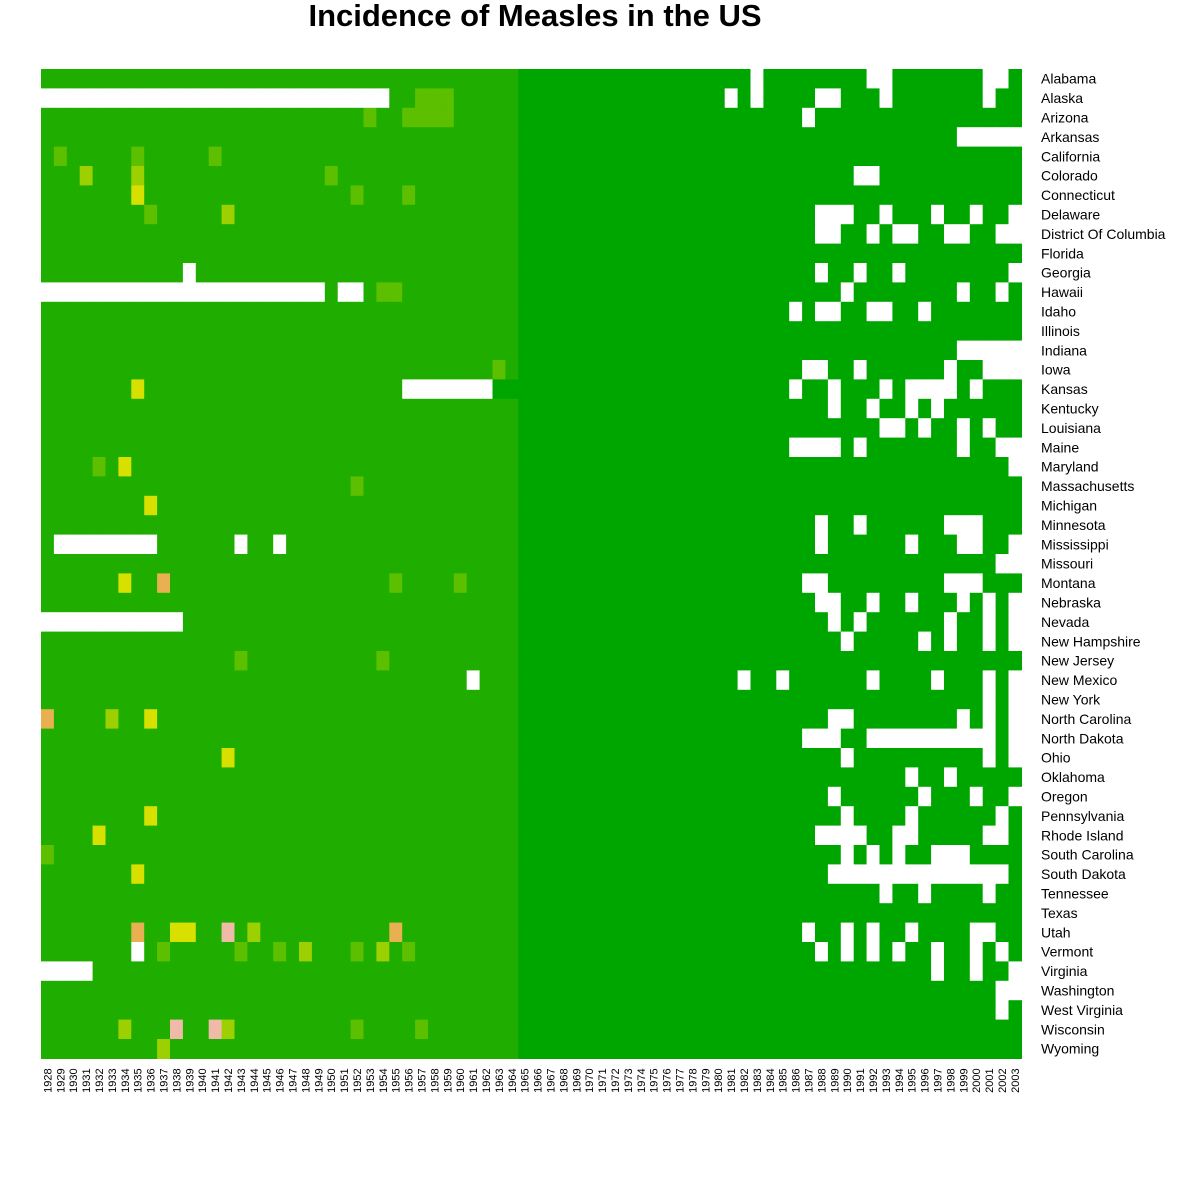 This screenshot has height=1181, width=1181. Describe the element at coordinates (1003, 1080) in the screenshot. I see `year-label: 2002` at that location.